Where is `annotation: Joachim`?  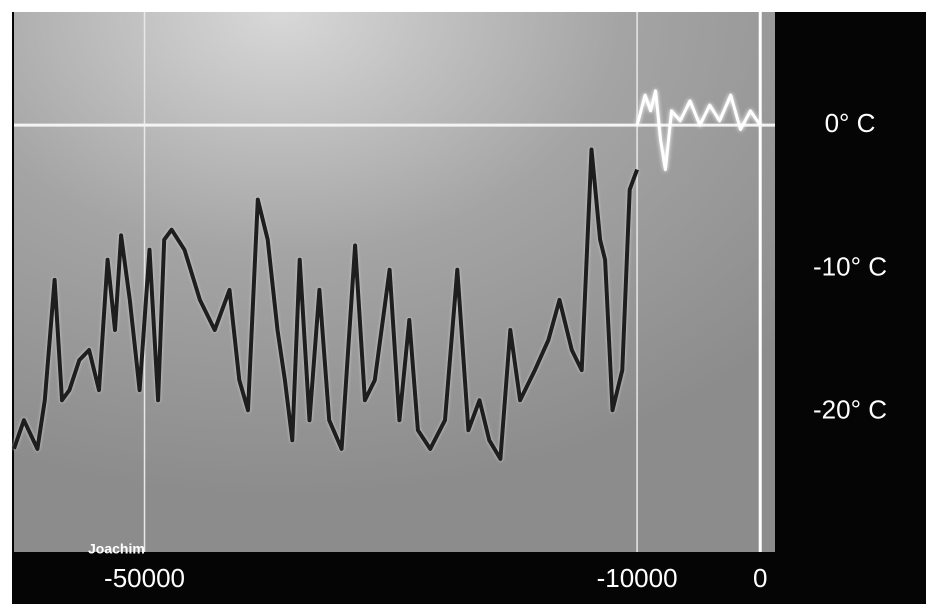 annotation: Joachim is located at coordinates (116, 549).